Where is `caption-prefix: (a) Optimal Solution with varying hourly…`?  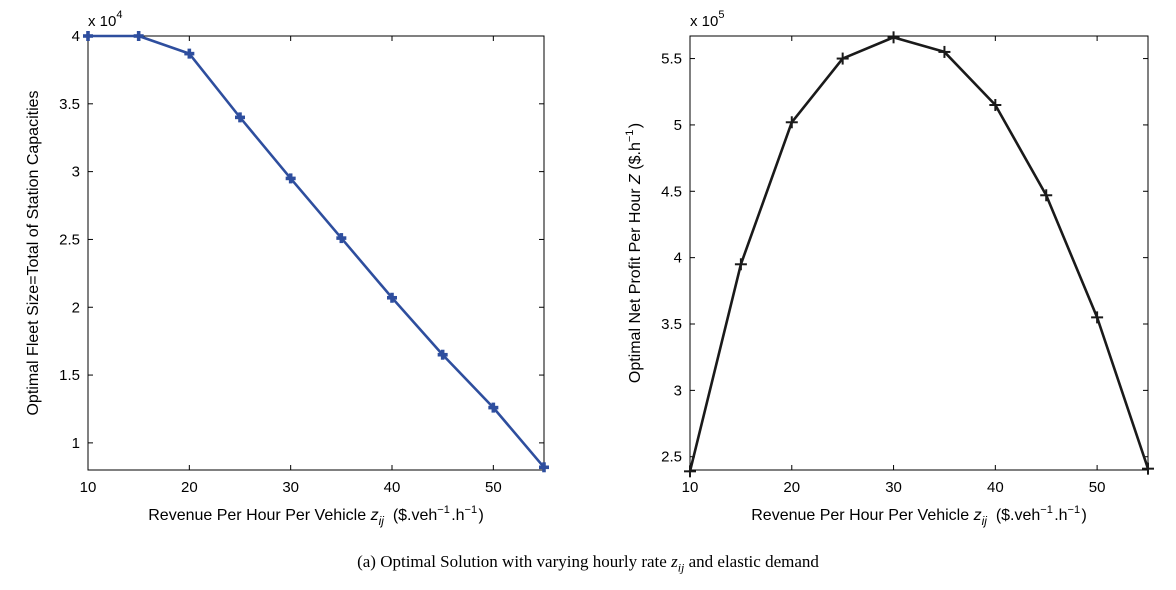
caption-prefix: (a) Optimal Solution with varying hourly… is located at coordinates (514, 561).